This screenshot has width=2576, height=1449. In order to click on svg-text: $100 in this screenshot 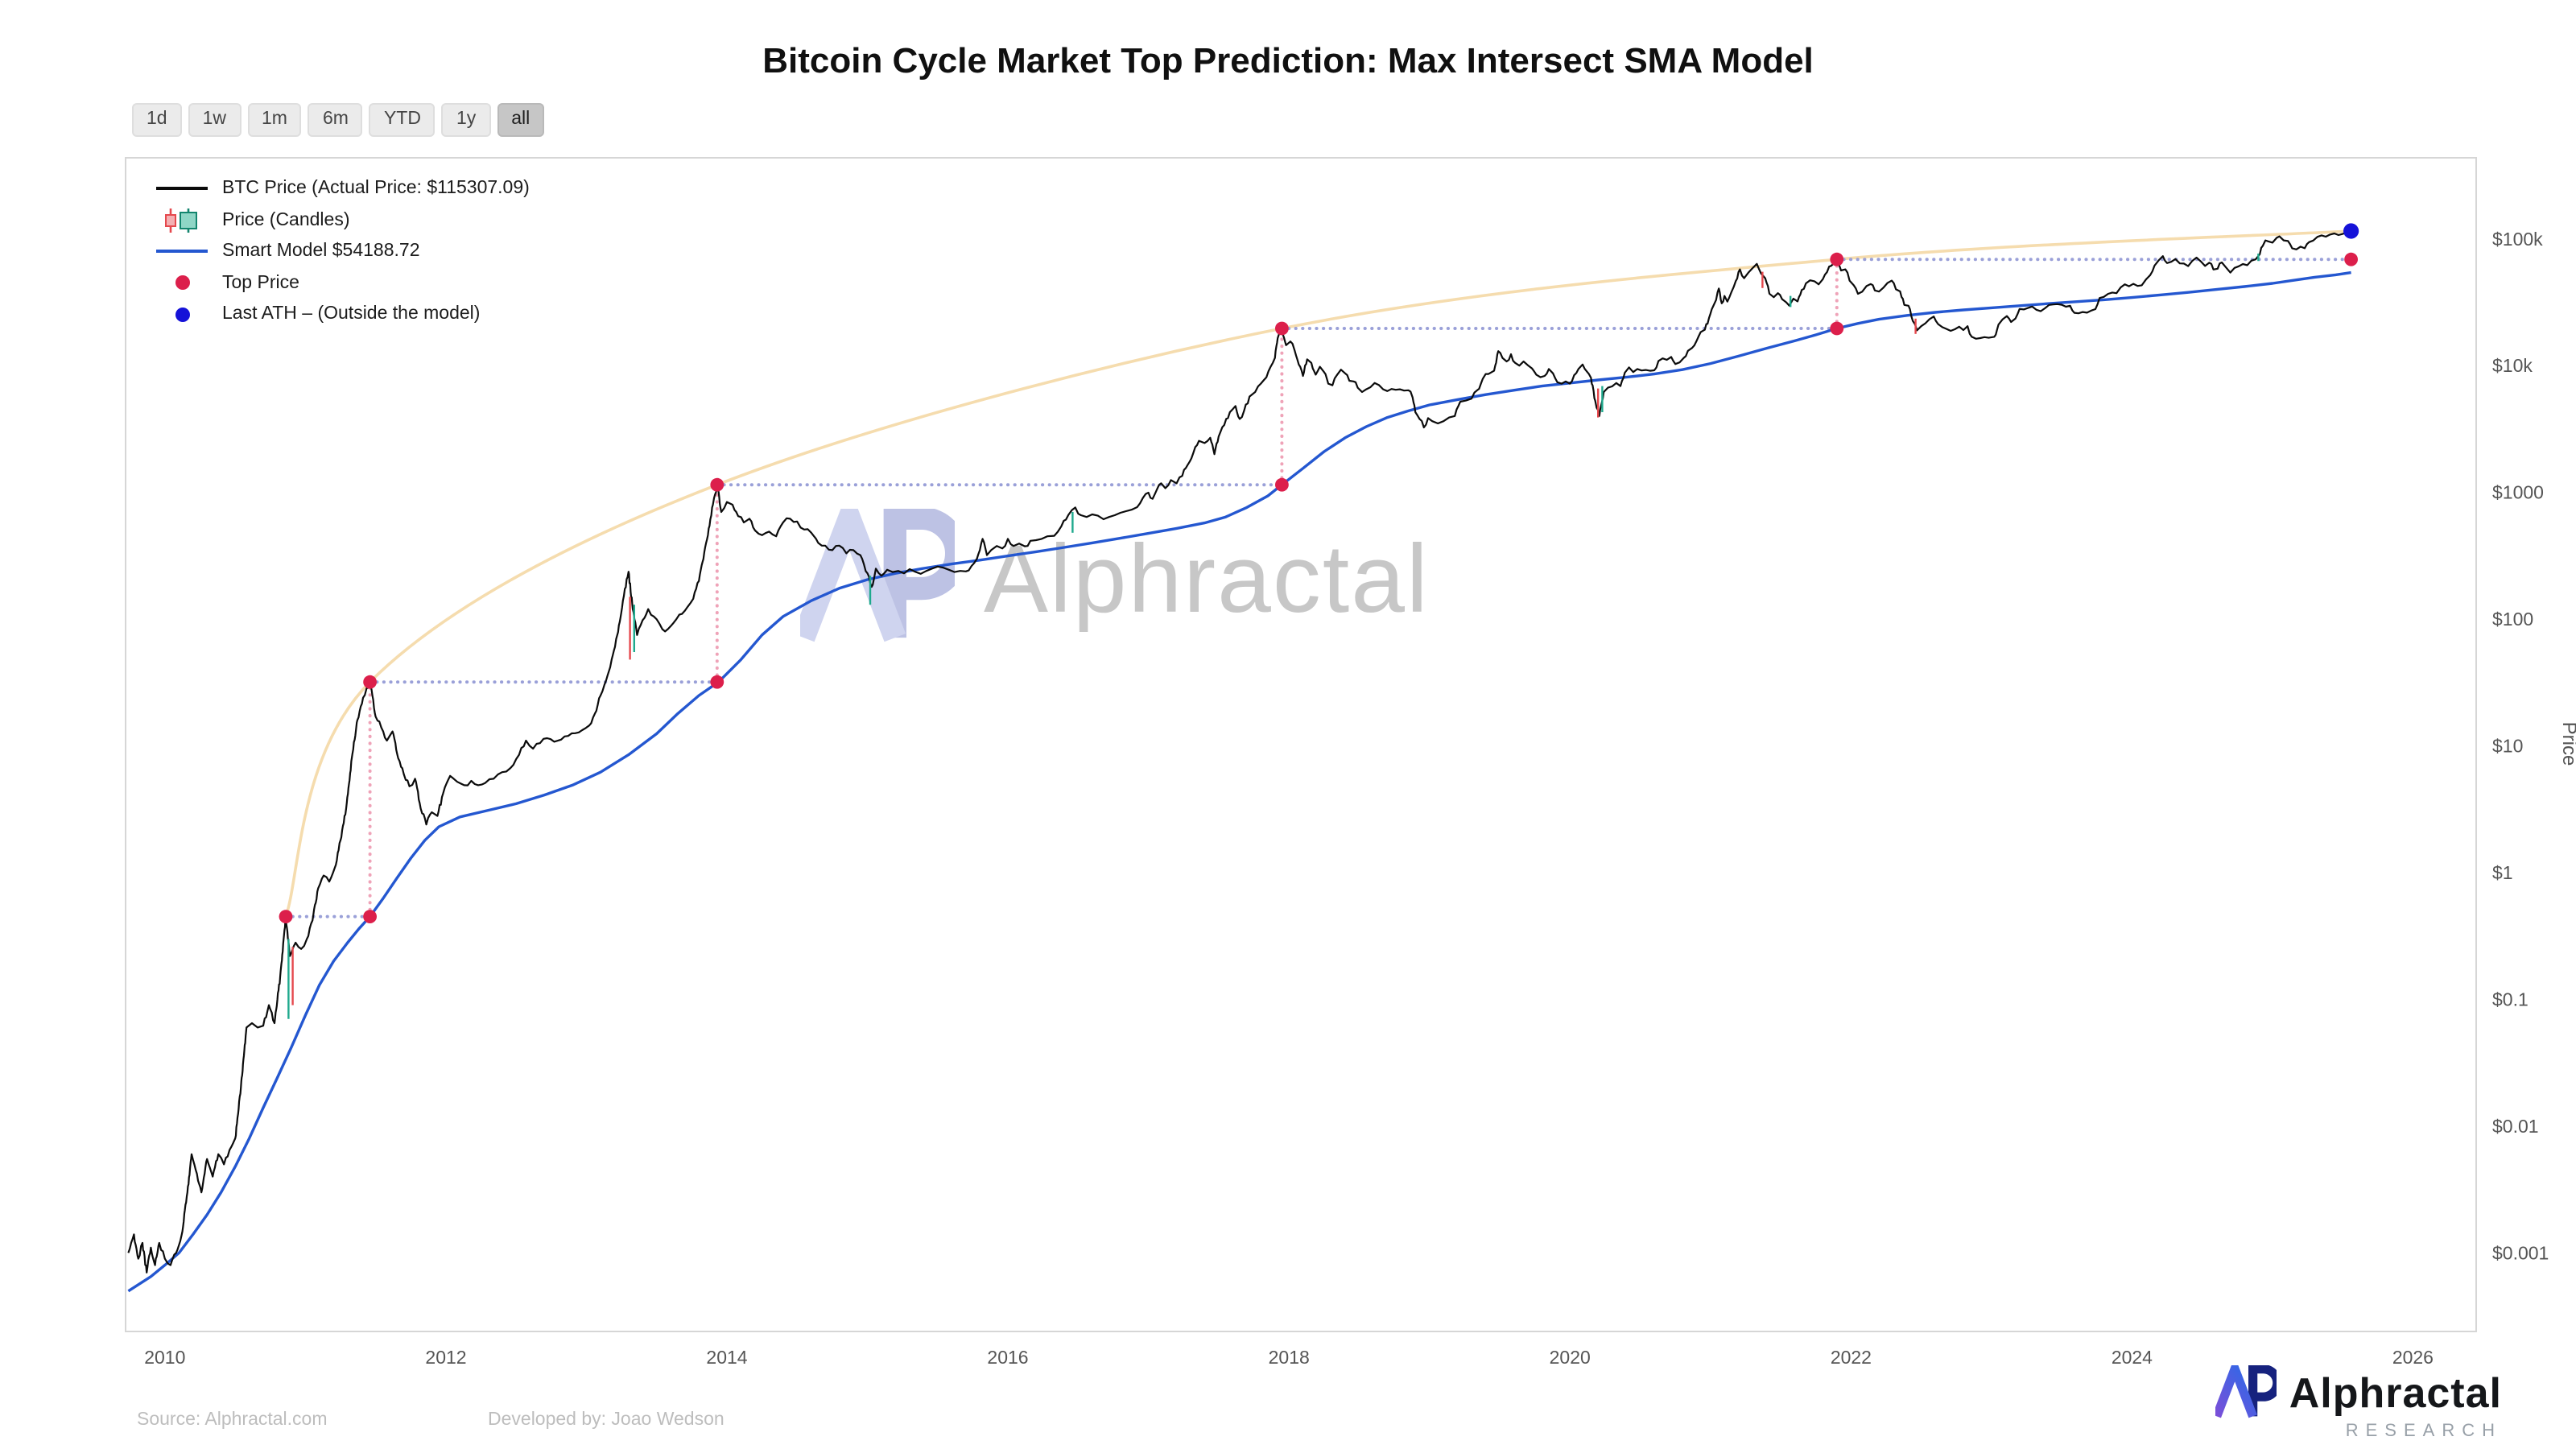, I will do `click(2512, 619)`.